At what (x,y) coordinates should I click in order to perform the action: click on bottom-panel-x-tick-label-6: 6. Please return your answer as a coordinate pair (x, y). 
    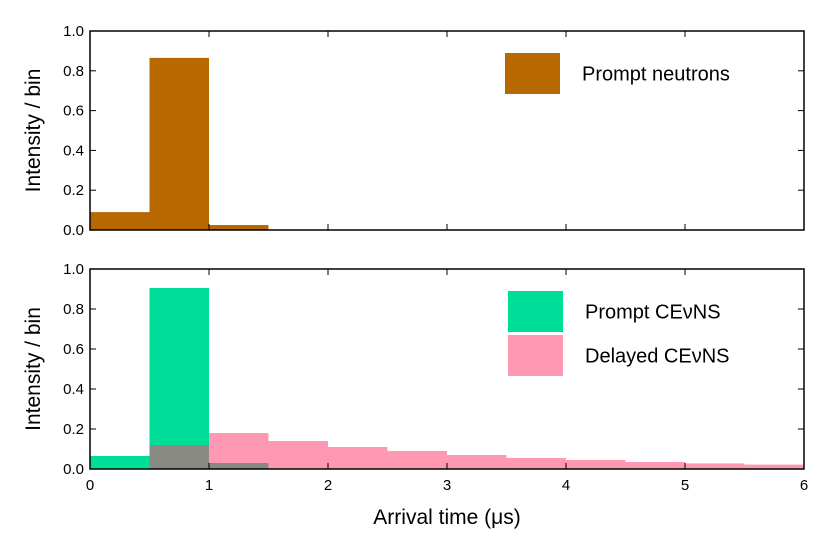
    Looking at the image, I should click on (804, 485).